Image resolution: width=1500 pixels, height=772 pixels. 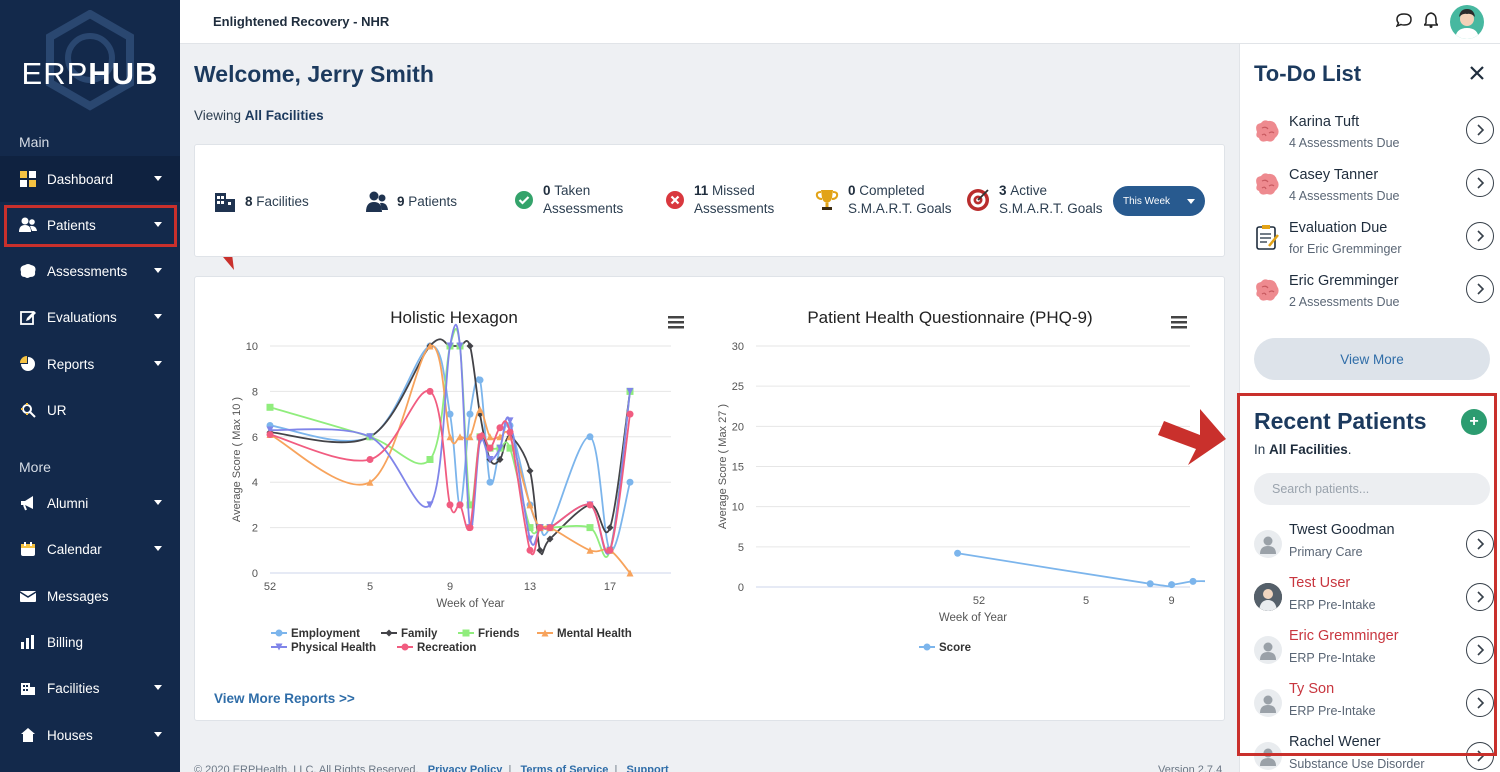 I want to click on sidebar-item-evaluations: Evaluations, so click(x=90, y=317).